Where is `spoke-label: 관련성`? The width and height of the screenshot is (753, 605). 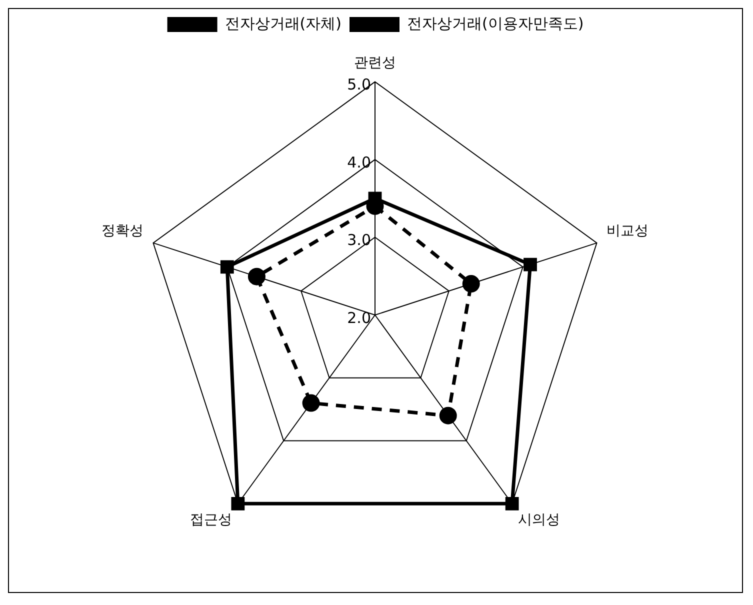 spoke-label: 관련성 is located at coordinates (375, 63).